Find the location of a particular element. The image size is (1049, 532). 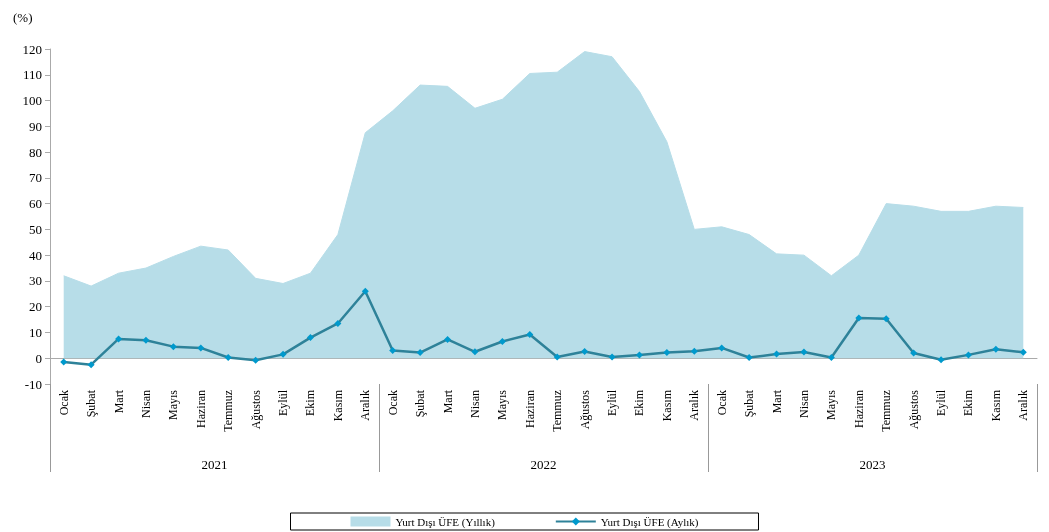

text: 2021 is located at coordinates (214, 464).